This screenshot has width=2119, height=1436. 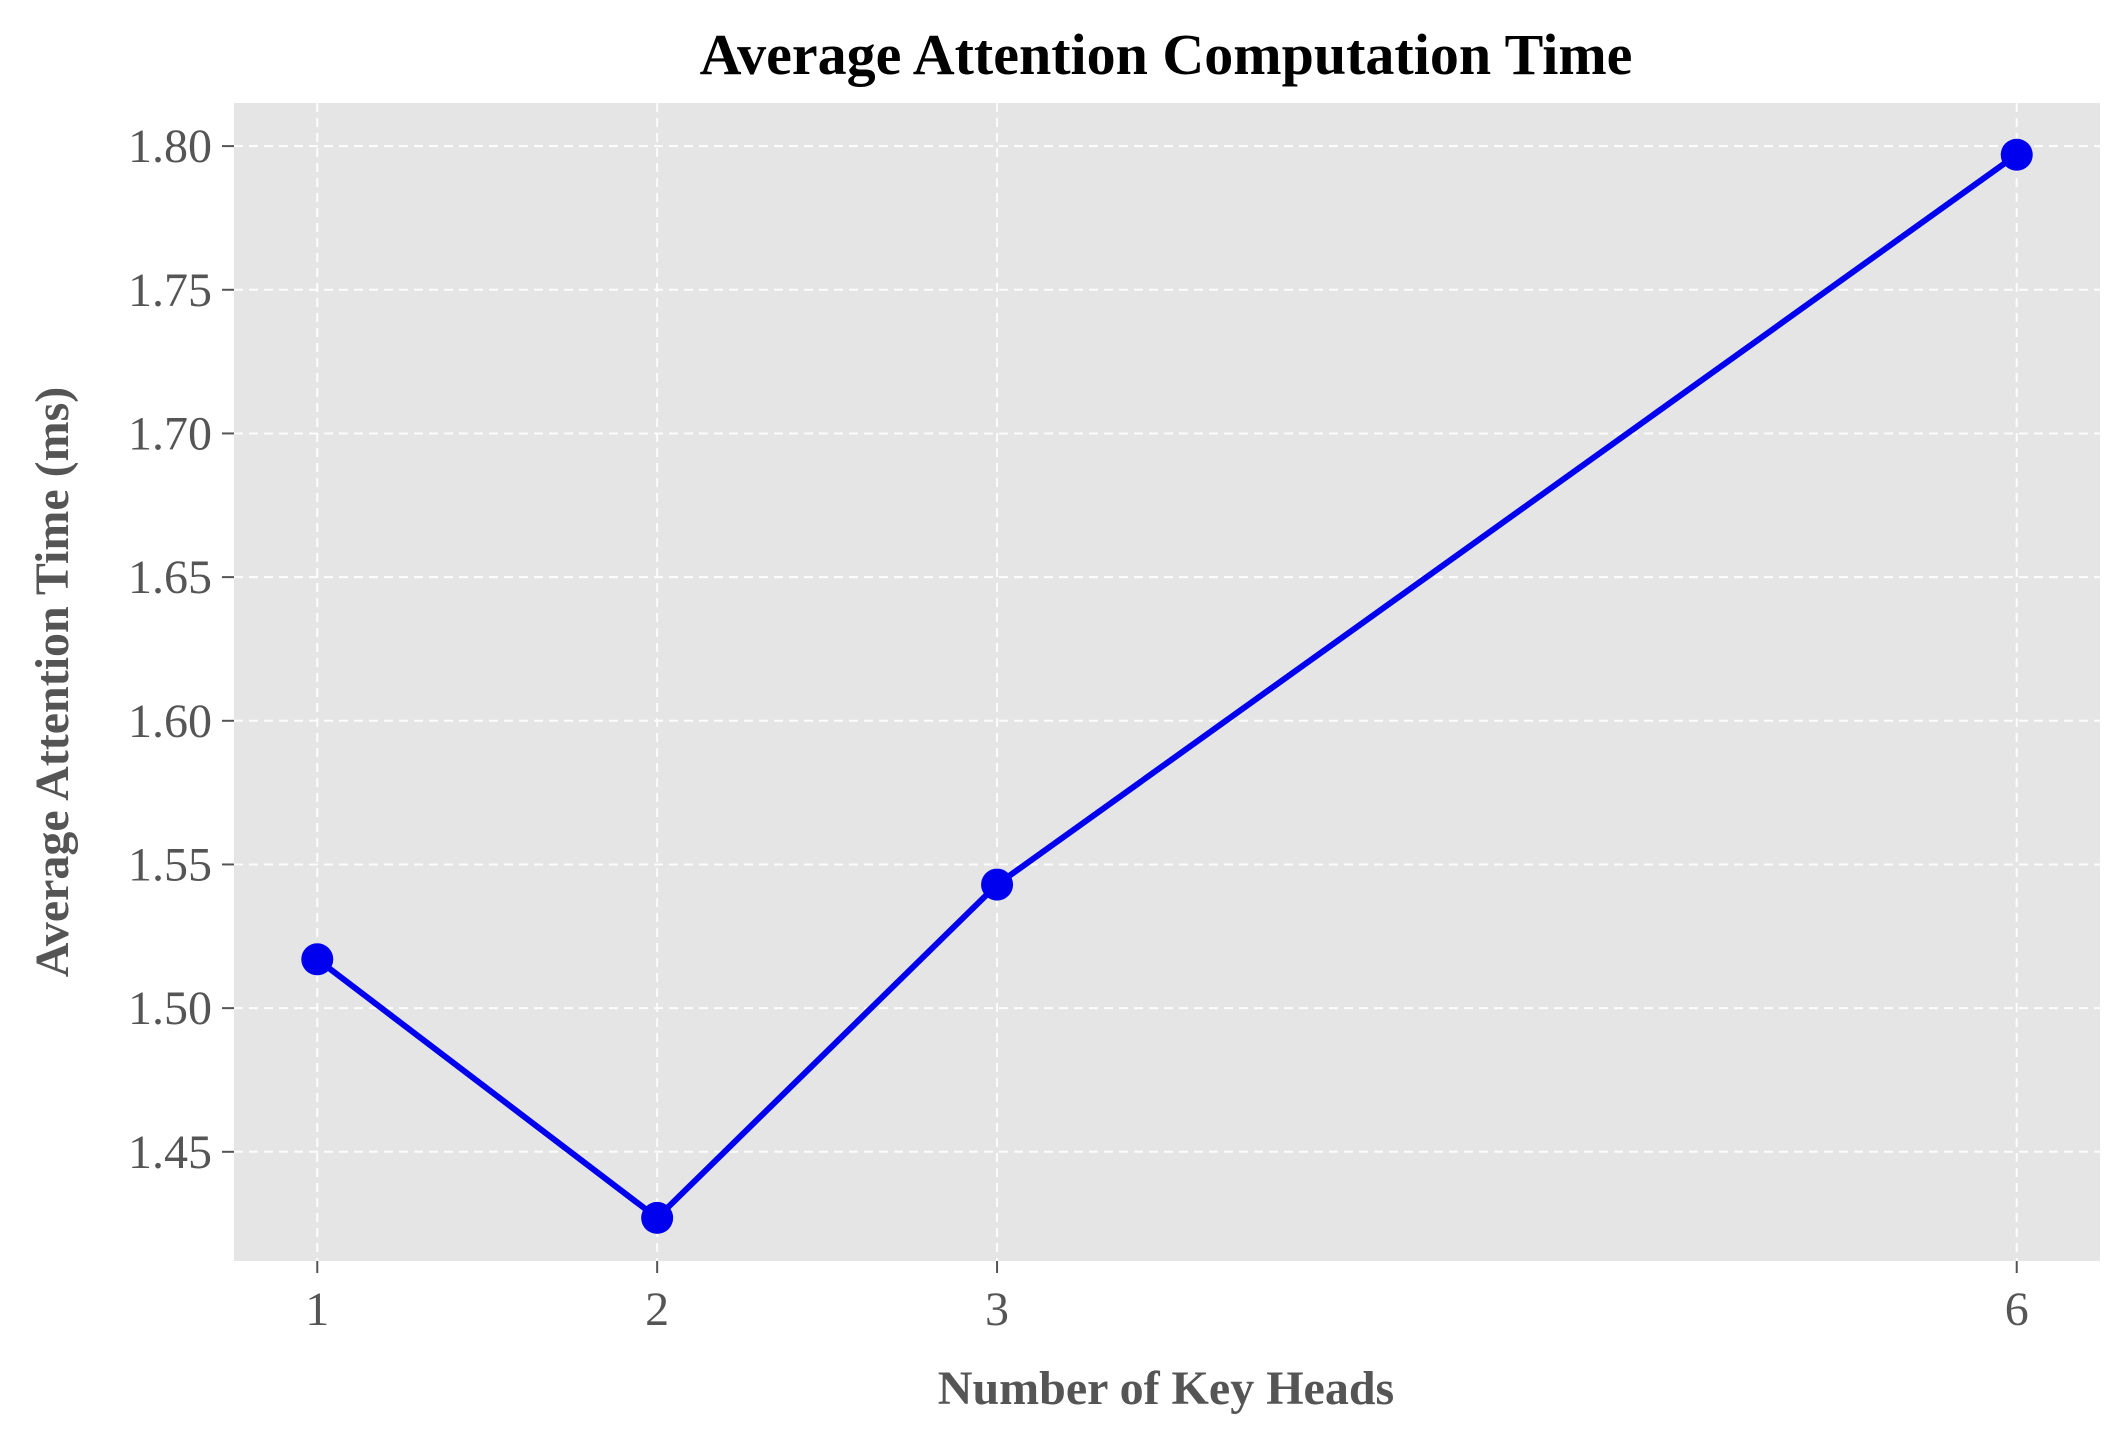 I want to click on y-tick-label: 1.70, so click(x=170, y=433).